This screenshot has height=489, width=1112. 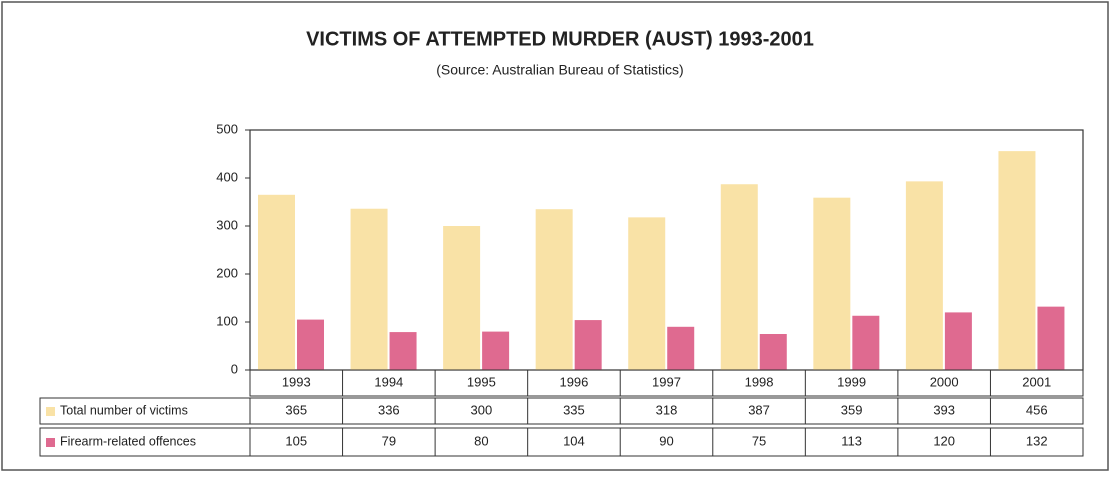 I want to click on table-value: 79, so click(x=389, y=440).